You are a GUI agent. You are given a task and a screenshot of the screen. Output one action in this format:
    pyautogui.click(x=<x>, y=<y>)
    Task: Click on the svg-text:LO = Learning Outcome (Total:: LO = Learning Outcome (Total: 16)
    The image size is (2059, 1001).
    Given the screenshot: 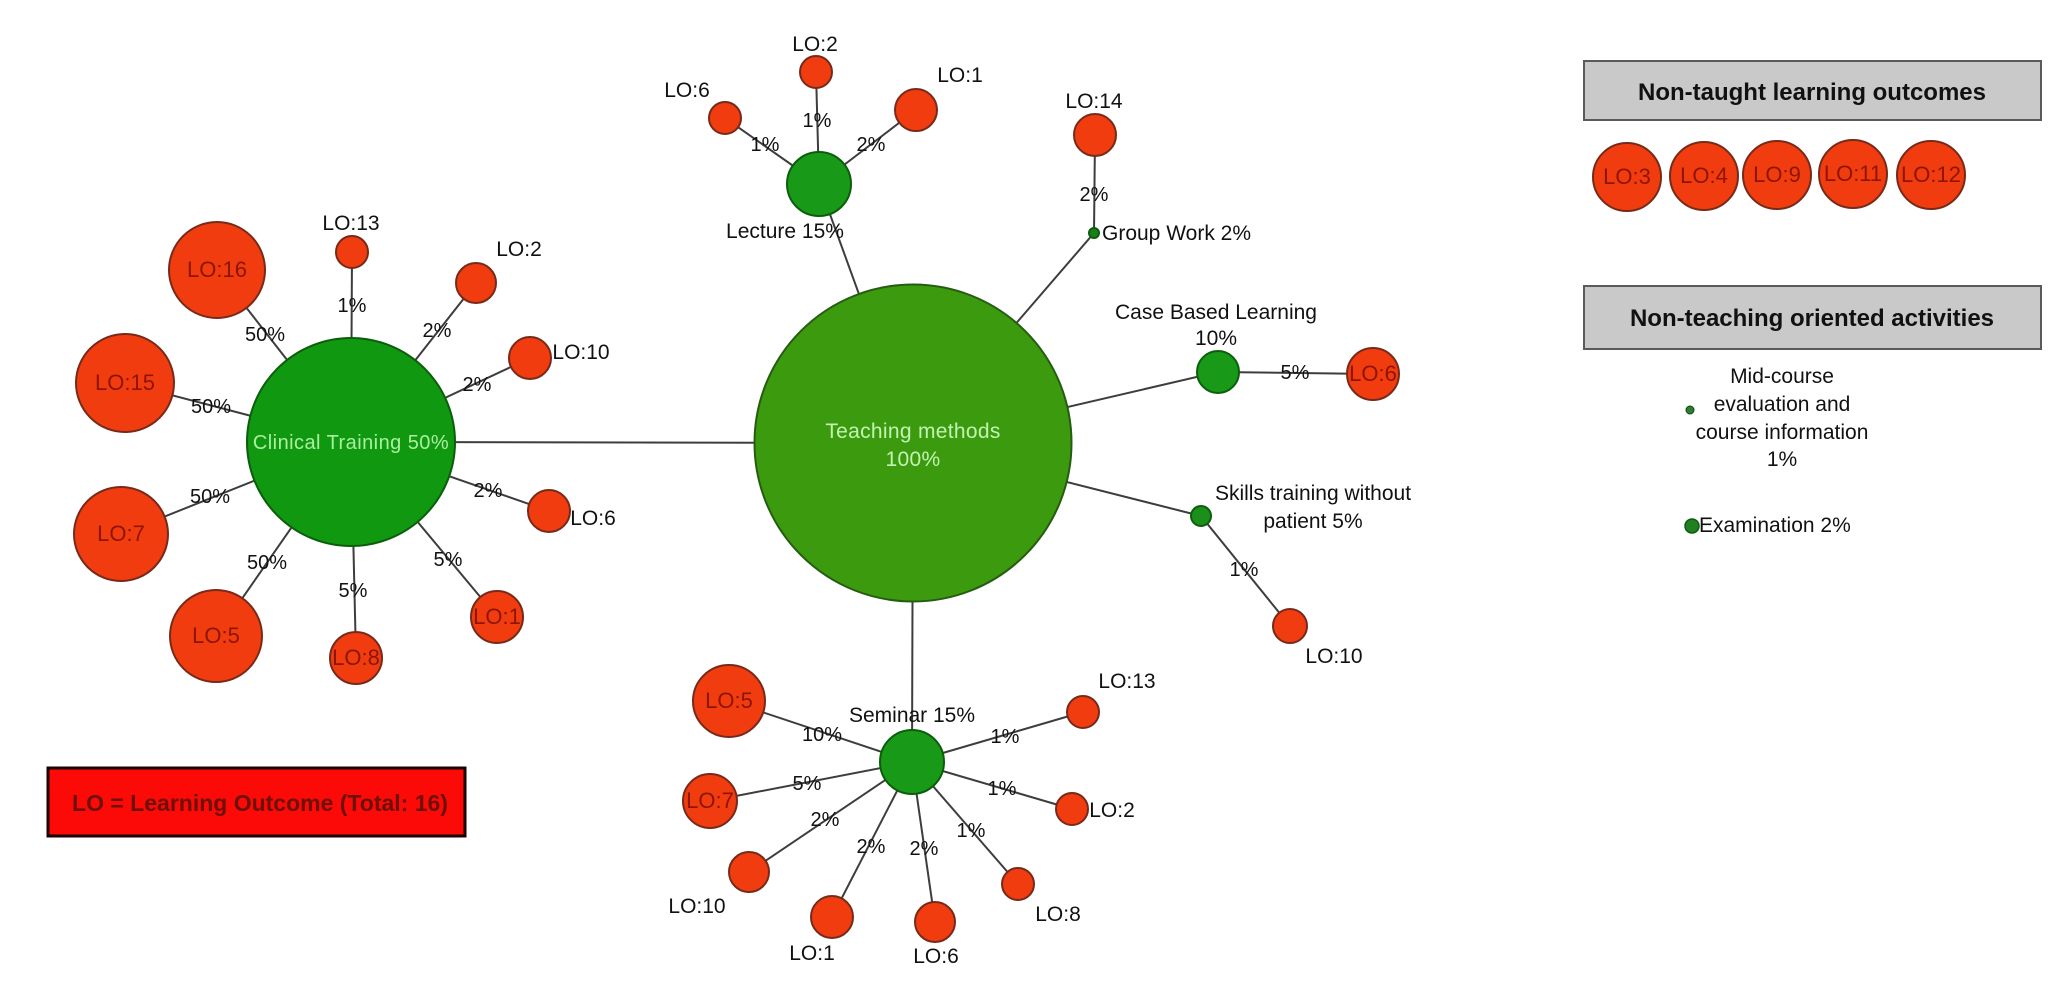 What is the action you would take?
    pyautogui.click(x=260, y=803)
    